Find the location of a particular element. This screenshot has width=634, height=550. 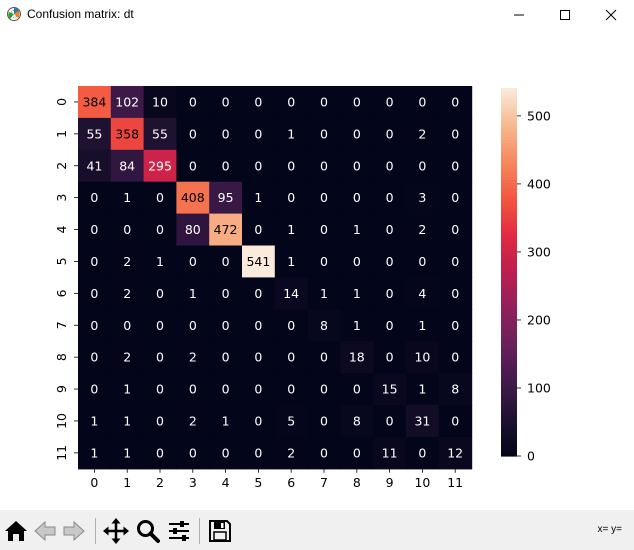

cell-value-label: 14 is located at coordinates (291, 293).